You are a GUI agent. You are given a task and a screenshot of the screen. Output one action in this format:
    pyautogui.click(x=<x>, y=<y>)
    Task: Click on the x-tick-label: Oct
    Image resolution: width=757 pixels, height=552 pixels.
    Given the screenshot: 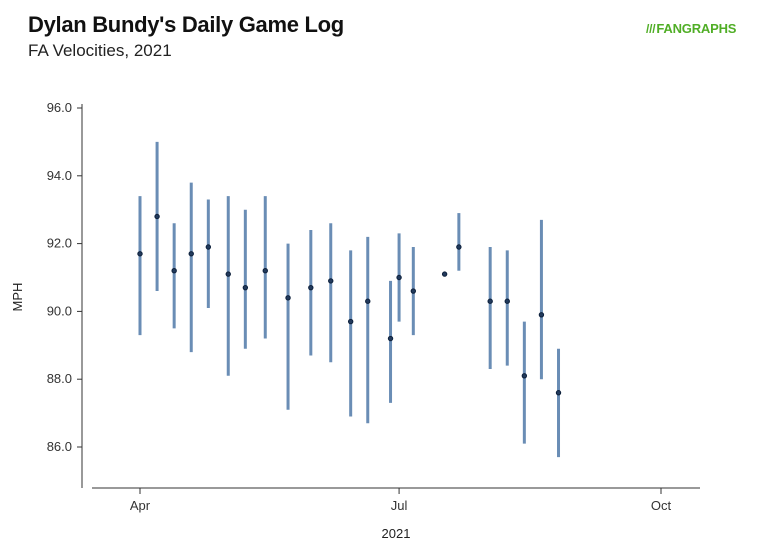 What is the action you would take?
    pyautogui.click(x=661, y=505)
    